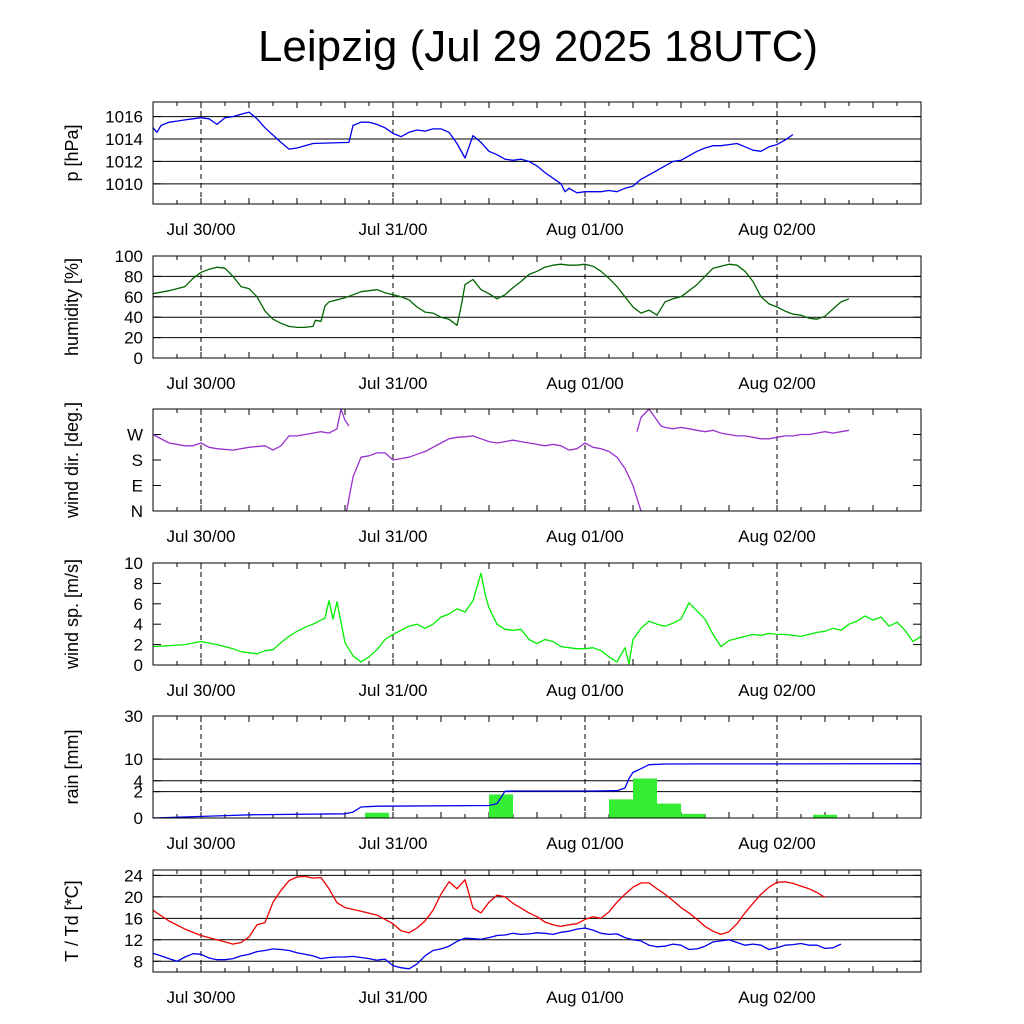  What do you see at coordinates (129, 256) in the screenshot?
I see `y-tick-label: 100` at bounding box center [129, 256].